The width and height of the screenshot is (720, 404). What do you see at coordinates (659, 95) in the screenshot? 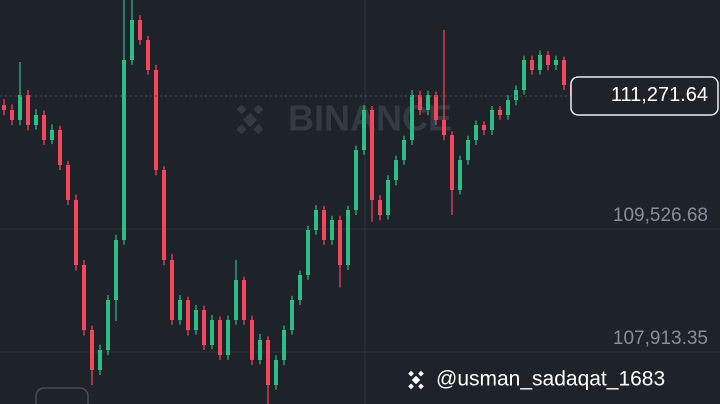
I see `price-label: 111,271.64` at bounding box center [659, 95].